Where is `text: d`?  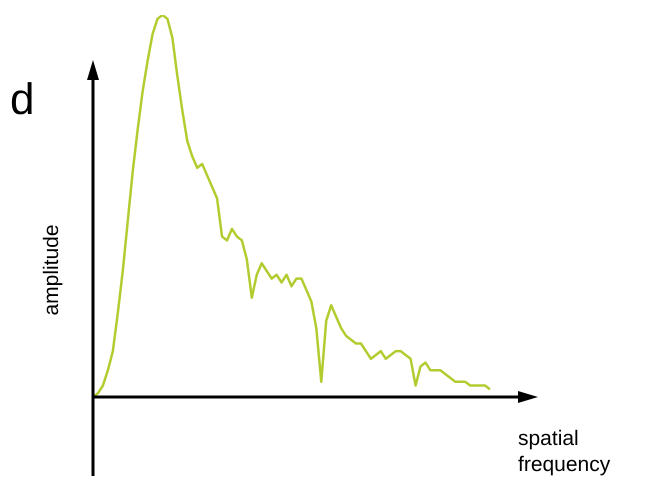 text: d is located at coordinates (22, 99).